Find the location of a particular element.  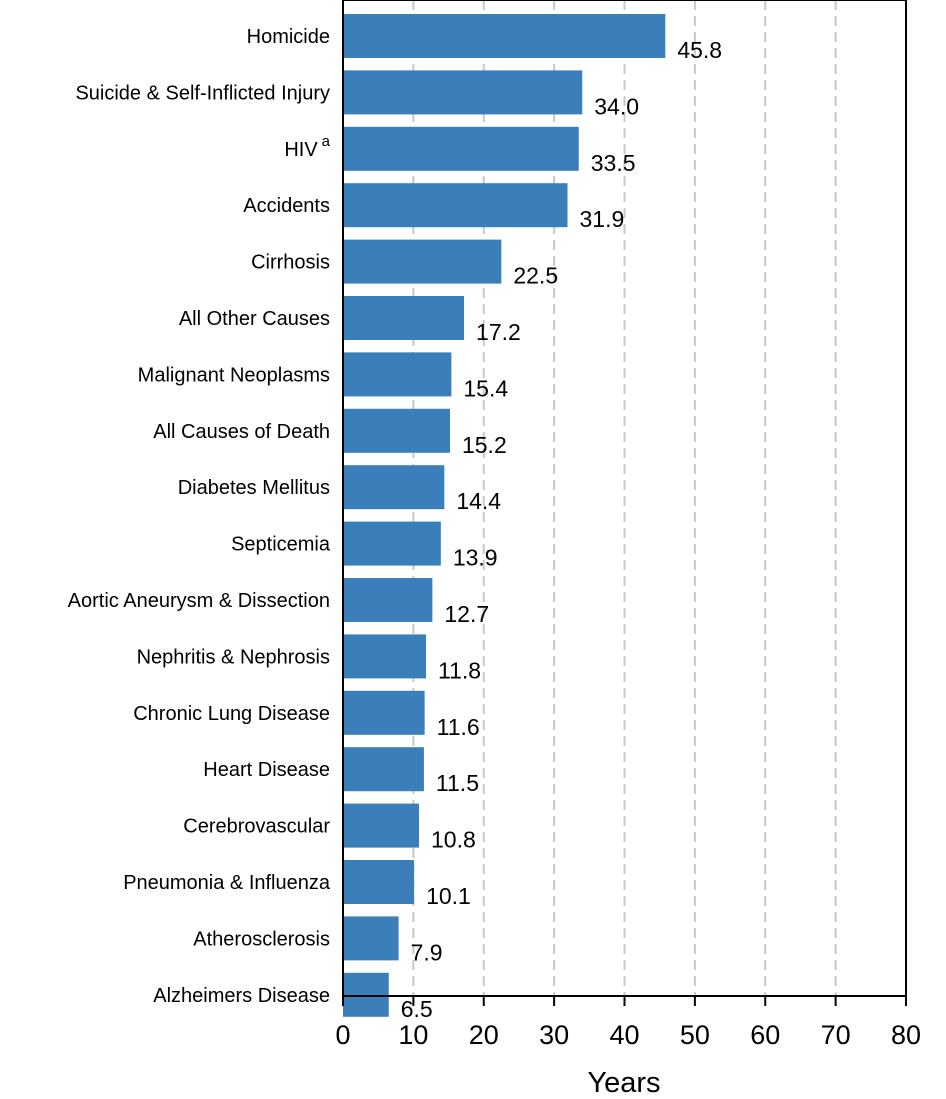

category-label-text: Cerebrovascular is located at coordinates (256, 827).